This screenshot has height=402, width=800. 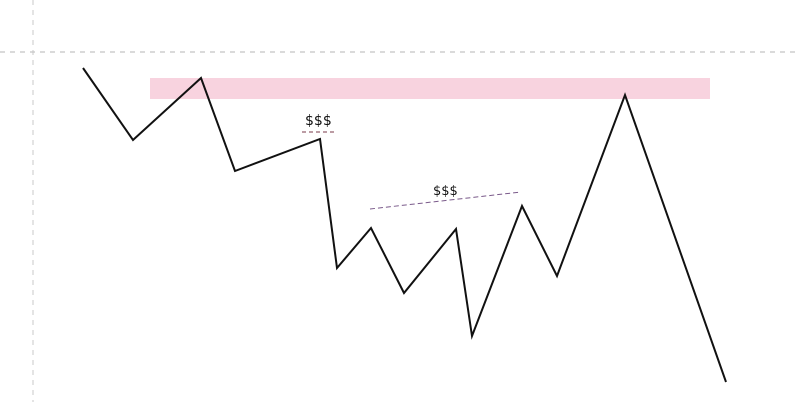 What do you see at coordinates (430, 88) in the screenshot?
I see `supply-zone` at bounding box center [430, 88].